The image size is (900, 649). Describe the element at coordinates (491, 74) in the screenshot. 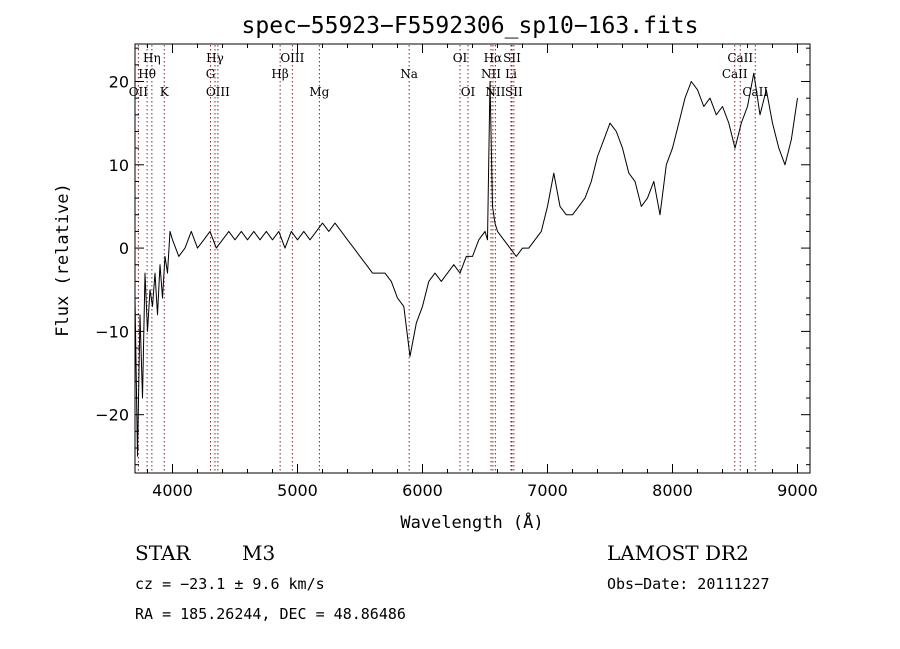

I see `line-label-15: NII` at that location.